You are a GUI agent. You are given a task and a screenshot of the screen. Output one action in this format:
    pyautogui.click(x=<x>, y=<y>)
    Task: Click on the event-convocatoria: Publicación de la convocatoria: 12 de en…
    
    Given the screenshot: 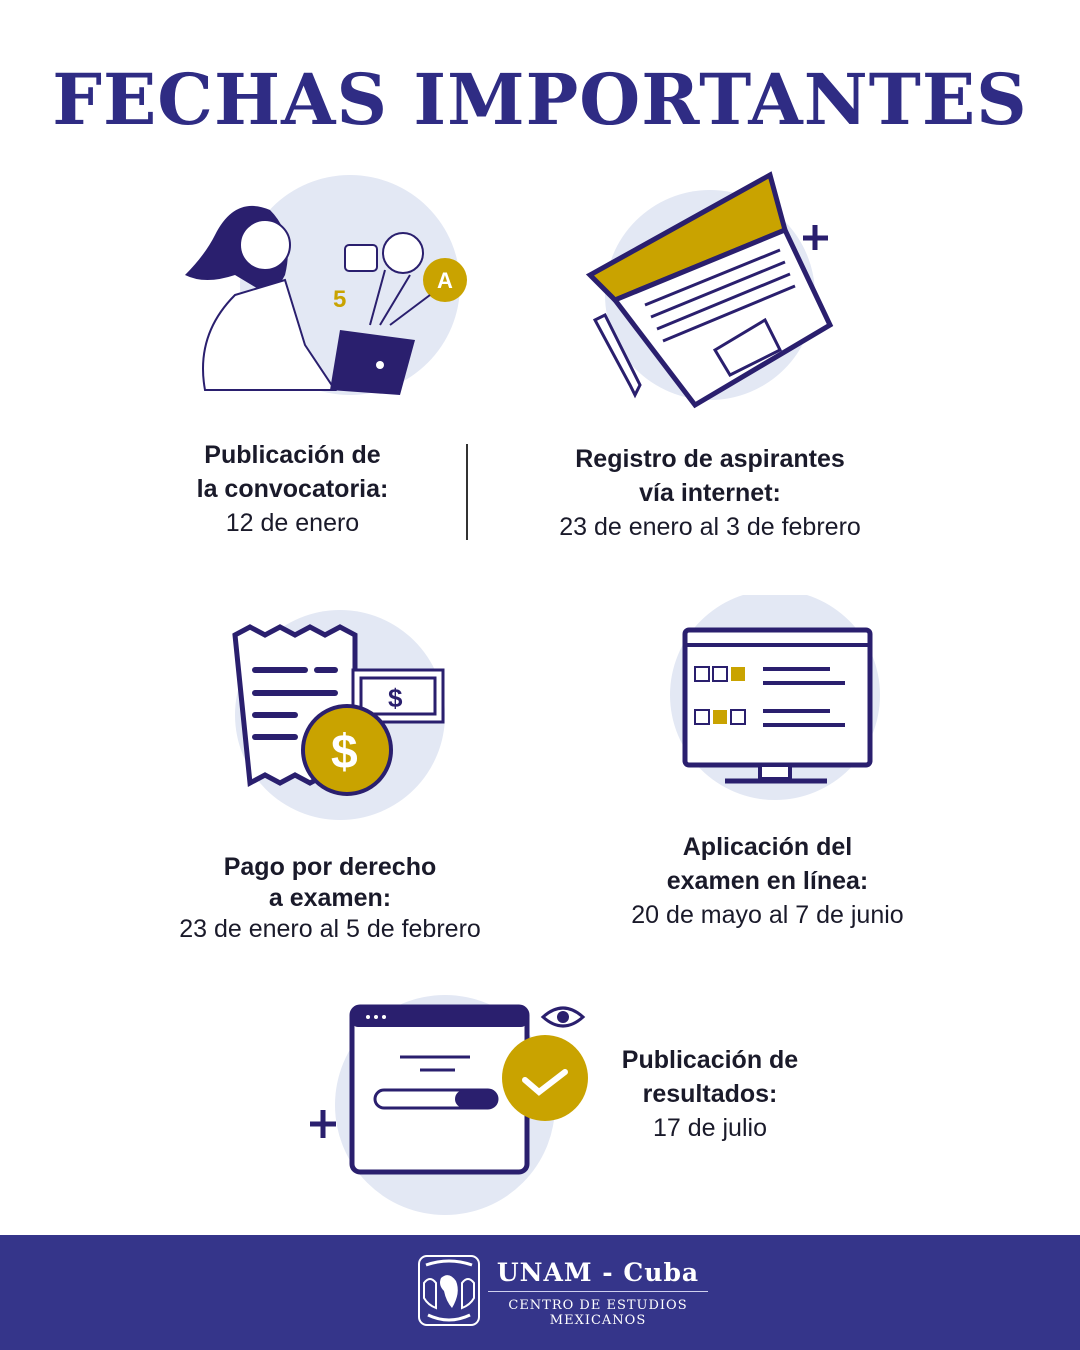 What is the action you would take?
    pyautogui.click(x=292, y=489)
    